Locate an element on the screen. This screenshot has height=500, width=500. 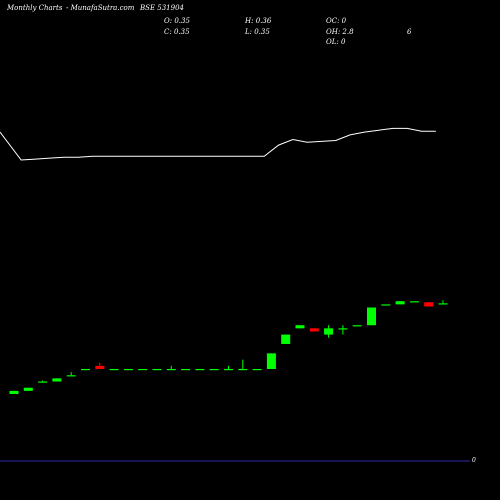
low-value: L: 0.35 is located at coordinates (257, 32).